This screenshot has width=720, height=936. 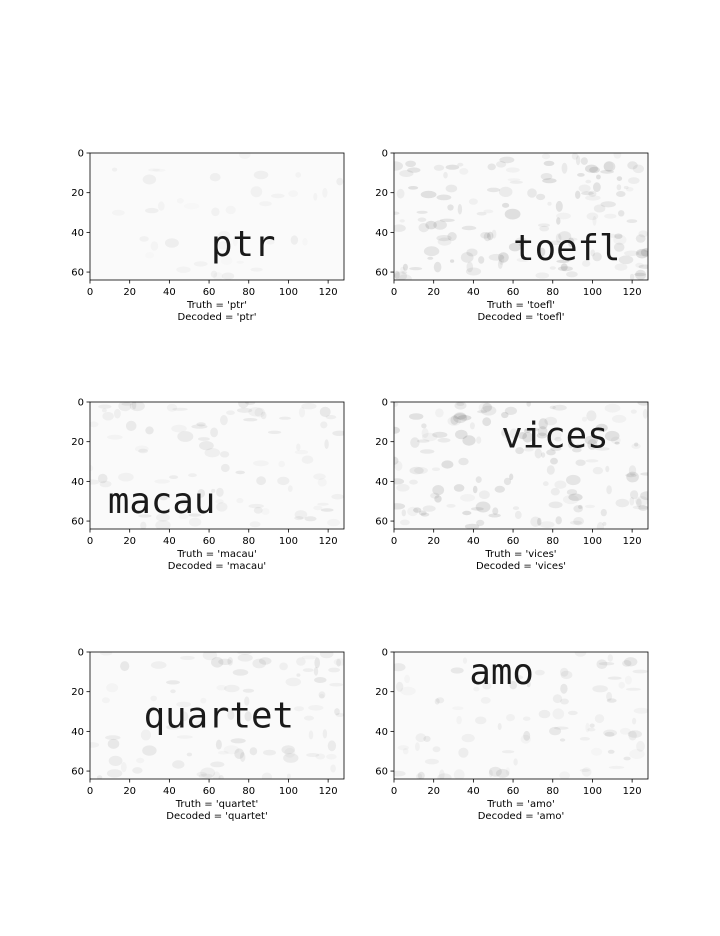 I want to click on y-tick-label: 40, so click(x=77, y=482).